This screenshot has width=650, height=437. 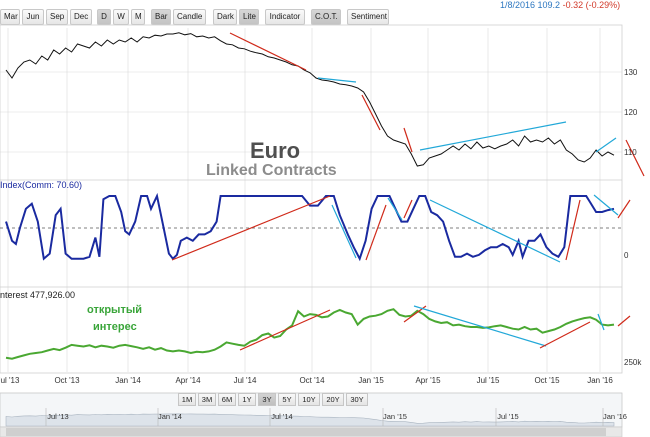 I want to click on x-tick-6: Jan '15, so click(x=371, y=380).